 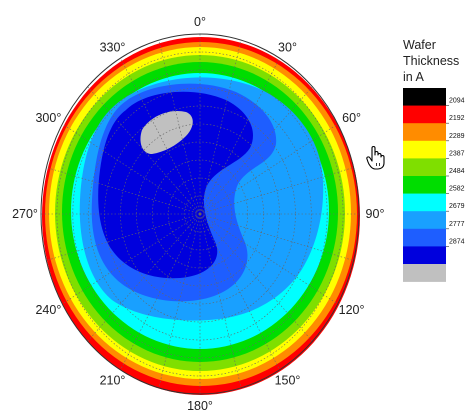 I want to click on legend-colorbar: 2094 2192 2289 2387 2484 2582 2679 2777 2874, so click(x=434, y=185).